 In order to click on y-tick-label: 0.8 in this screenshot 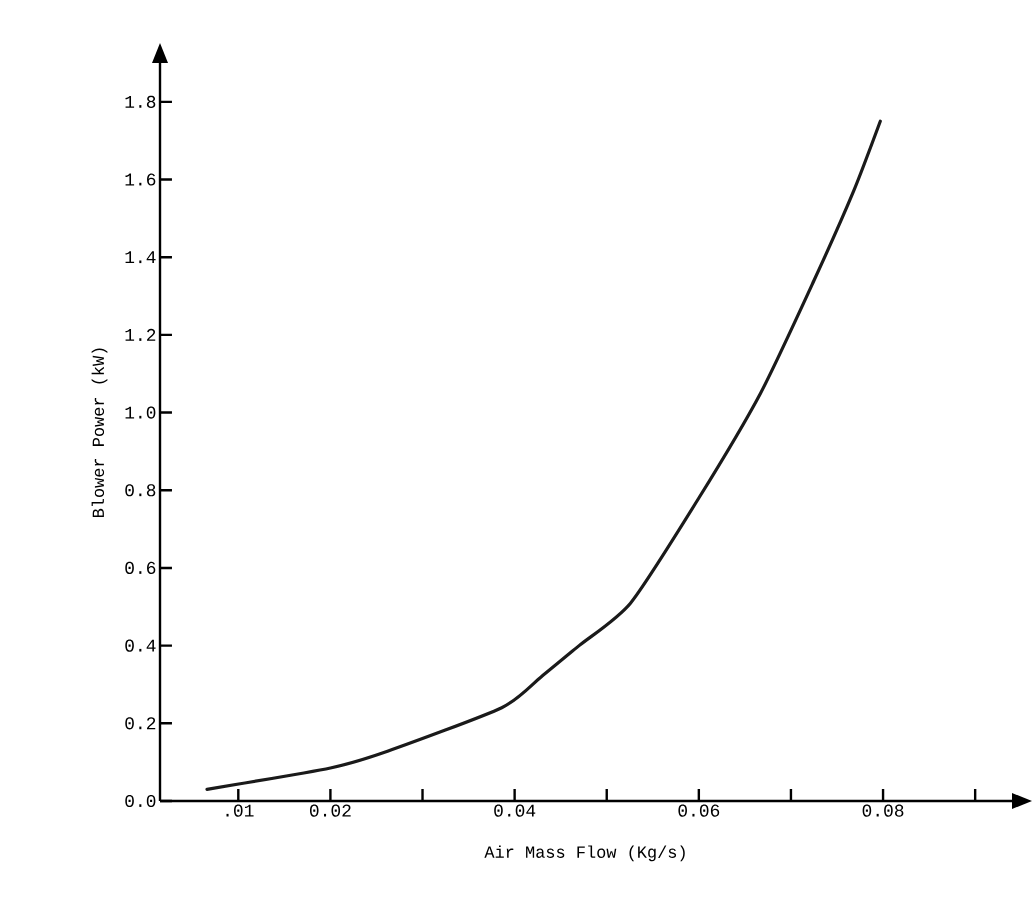, I will do `click(140, 490)`.